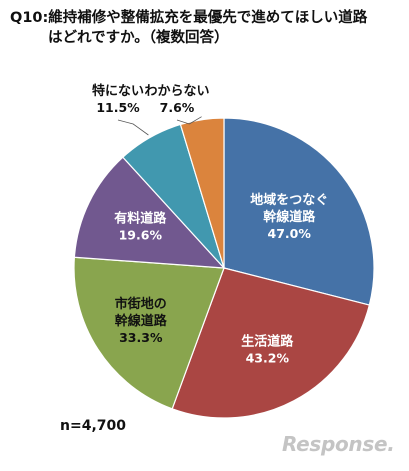 The width and height of the screenshot is (409, 471). Describe the element at coordinates (268, 357) in the screenshot. I see `slice-value-label: 43.2%` at that location.